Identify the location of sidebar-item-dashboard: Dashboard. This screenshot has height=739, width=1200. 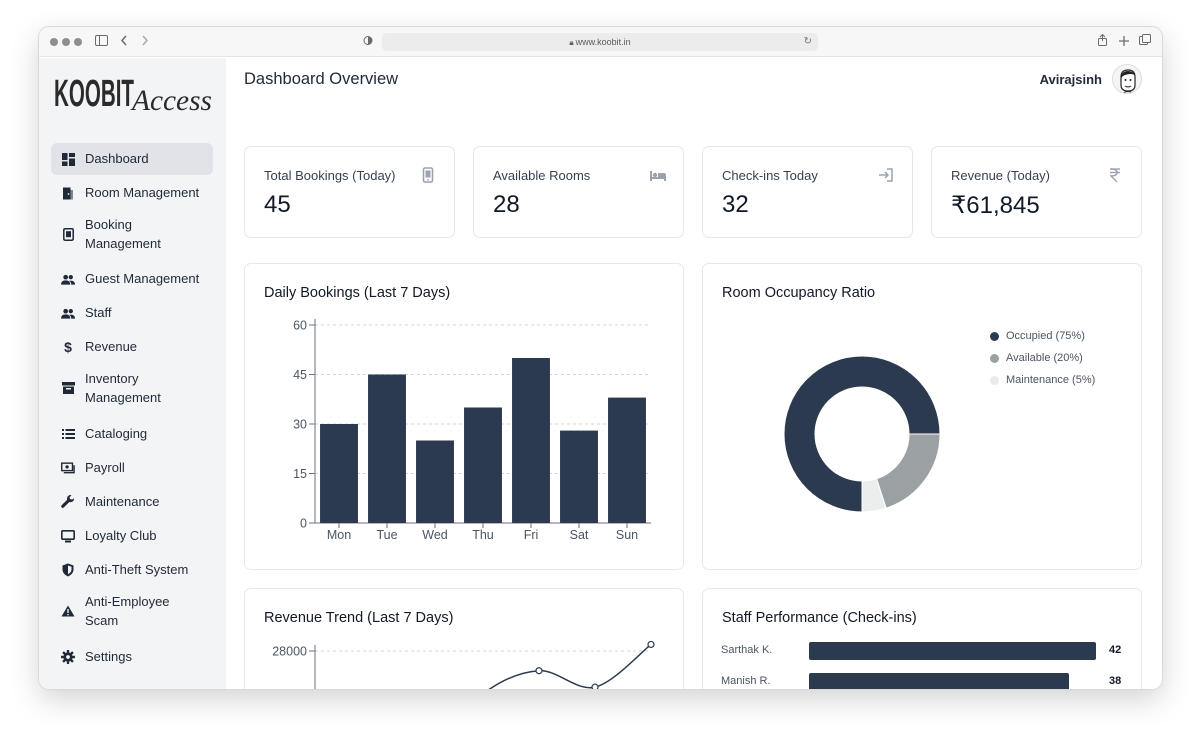
(132, 159).